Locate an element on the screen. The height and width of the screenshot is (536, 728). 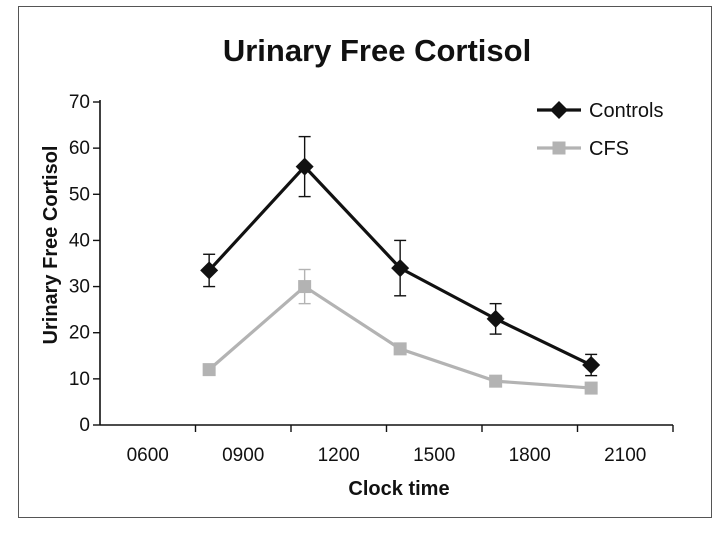
chart-title: Urinary Free Cortisol is located at coordinates (377, 50).